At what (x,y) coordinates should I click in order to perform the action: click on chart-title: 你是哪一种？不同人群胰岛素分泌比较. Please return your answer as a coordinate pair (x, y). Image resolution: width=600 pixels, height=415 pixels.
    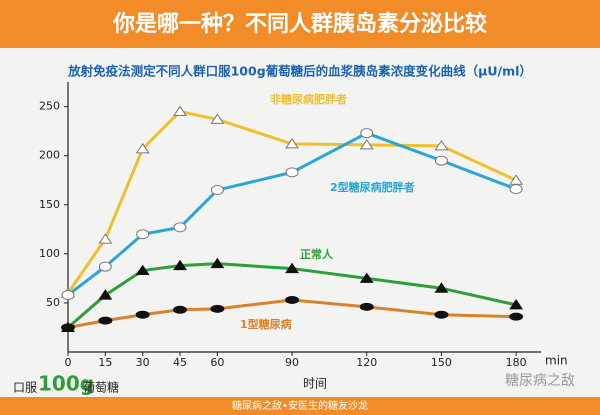
    Looking at the image, I should click on (299, 24).